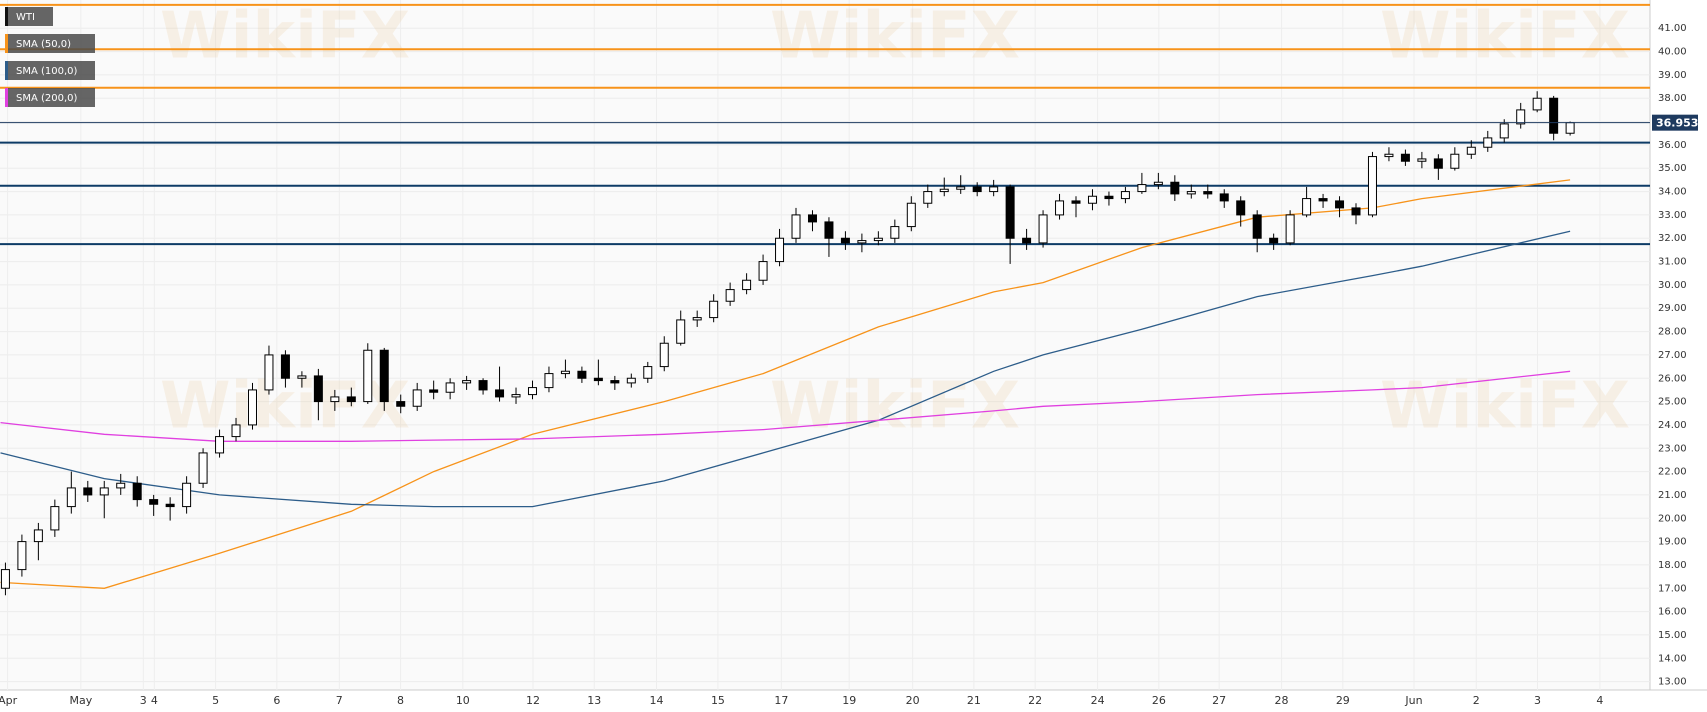 The image size is (1707, 712). I want to click on y-tick-label: 19.00, so click(1672, 542).